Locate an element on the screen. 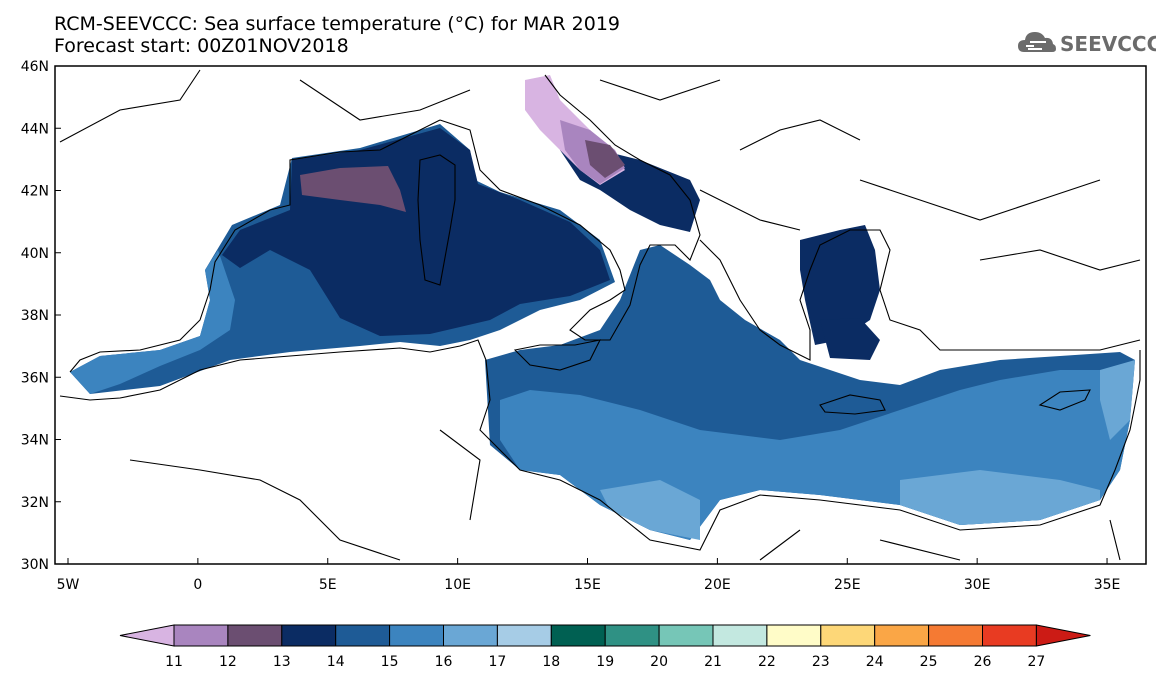 Image resolution: width=1165 pixels, height=682 pixels. title-line-2: Forecast start: 00Z01NOV2018 is located at coordinates (201, 46).